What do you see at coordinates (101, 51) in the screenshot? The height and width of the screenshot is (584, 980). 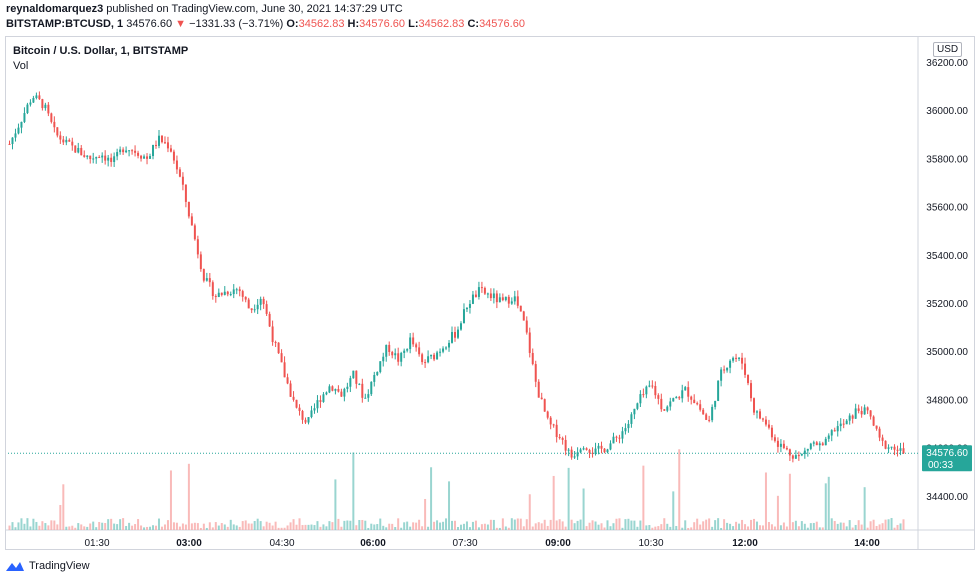 I see `series-legend: Bitcoin / U.S. Dollar, 1, BITSTAMP` at bounding box center [101, 51].